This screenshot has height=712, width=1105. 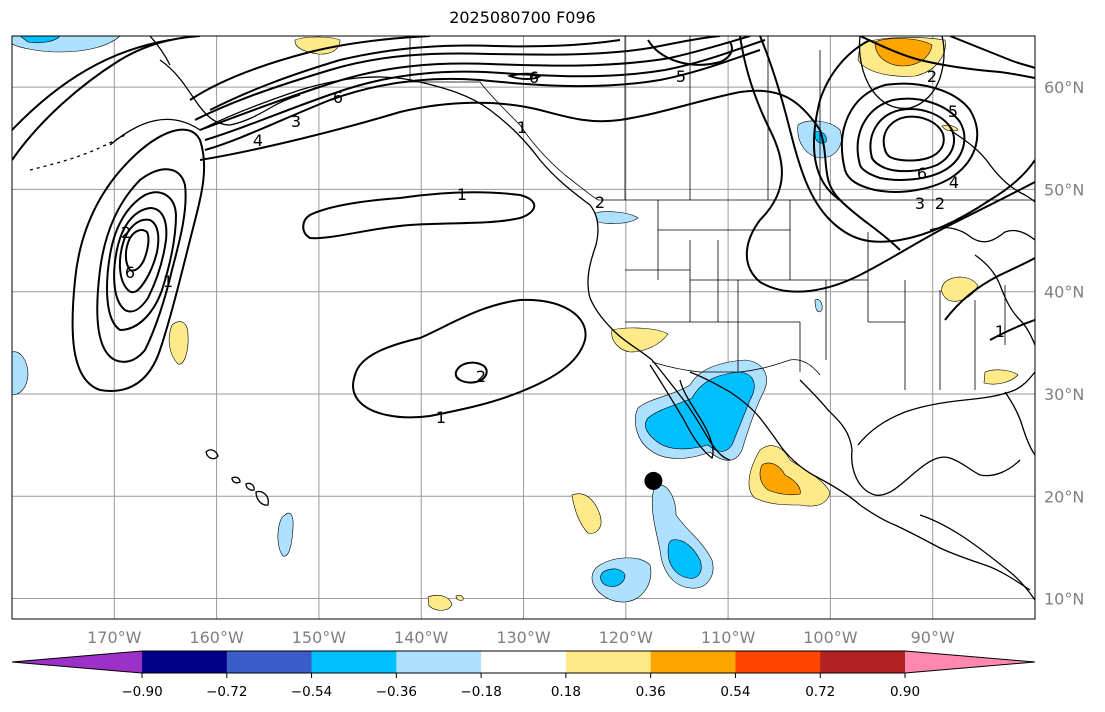 I want to click on coast-great-lakes, so click(x=982, y=235).